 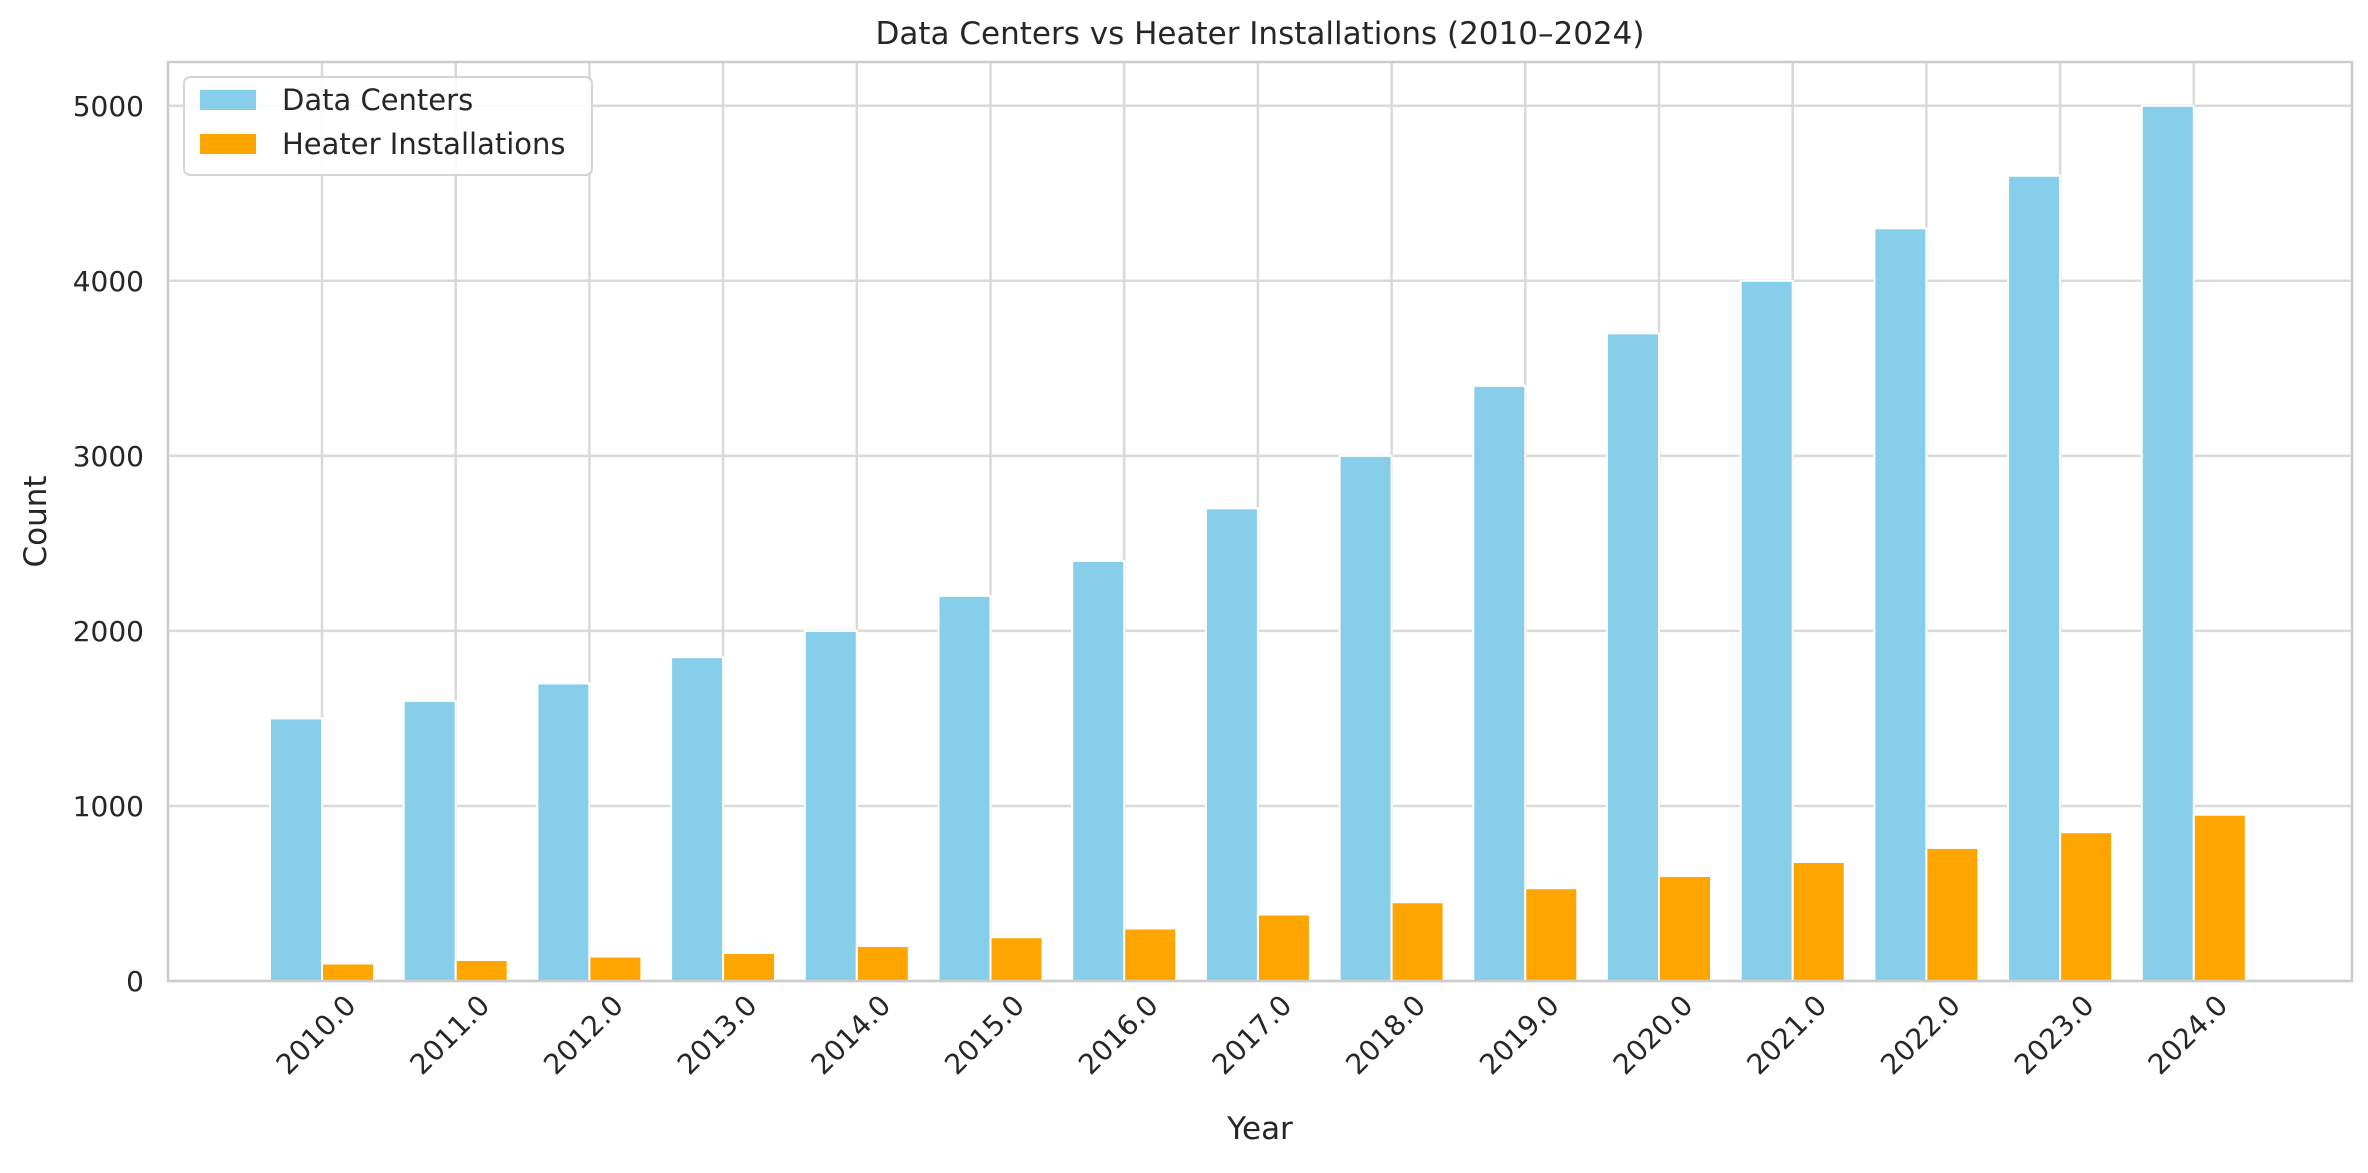 I want to click on x-tick-label: 2020.0, so click(x=1653, y=1035).